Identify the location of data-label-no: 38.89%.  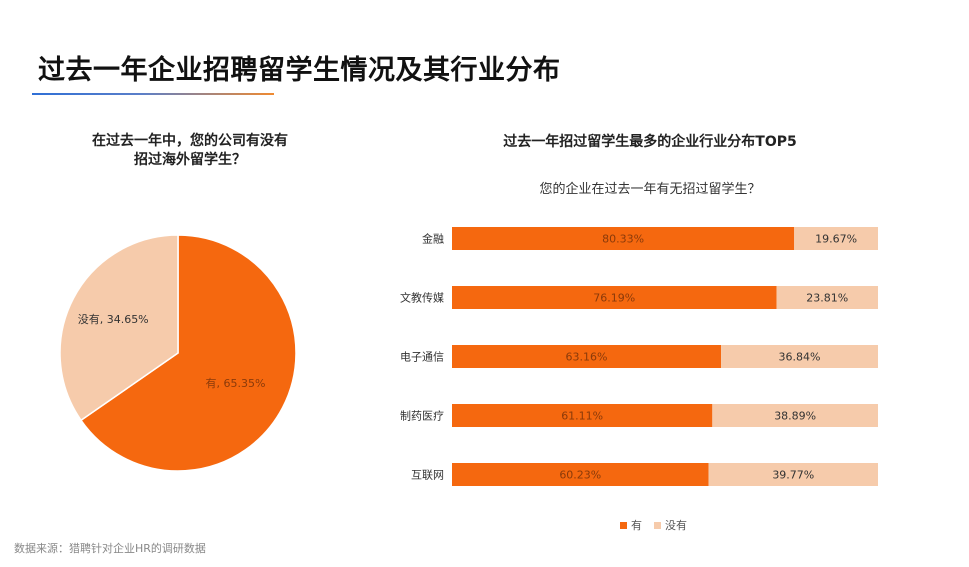
(795, 416).